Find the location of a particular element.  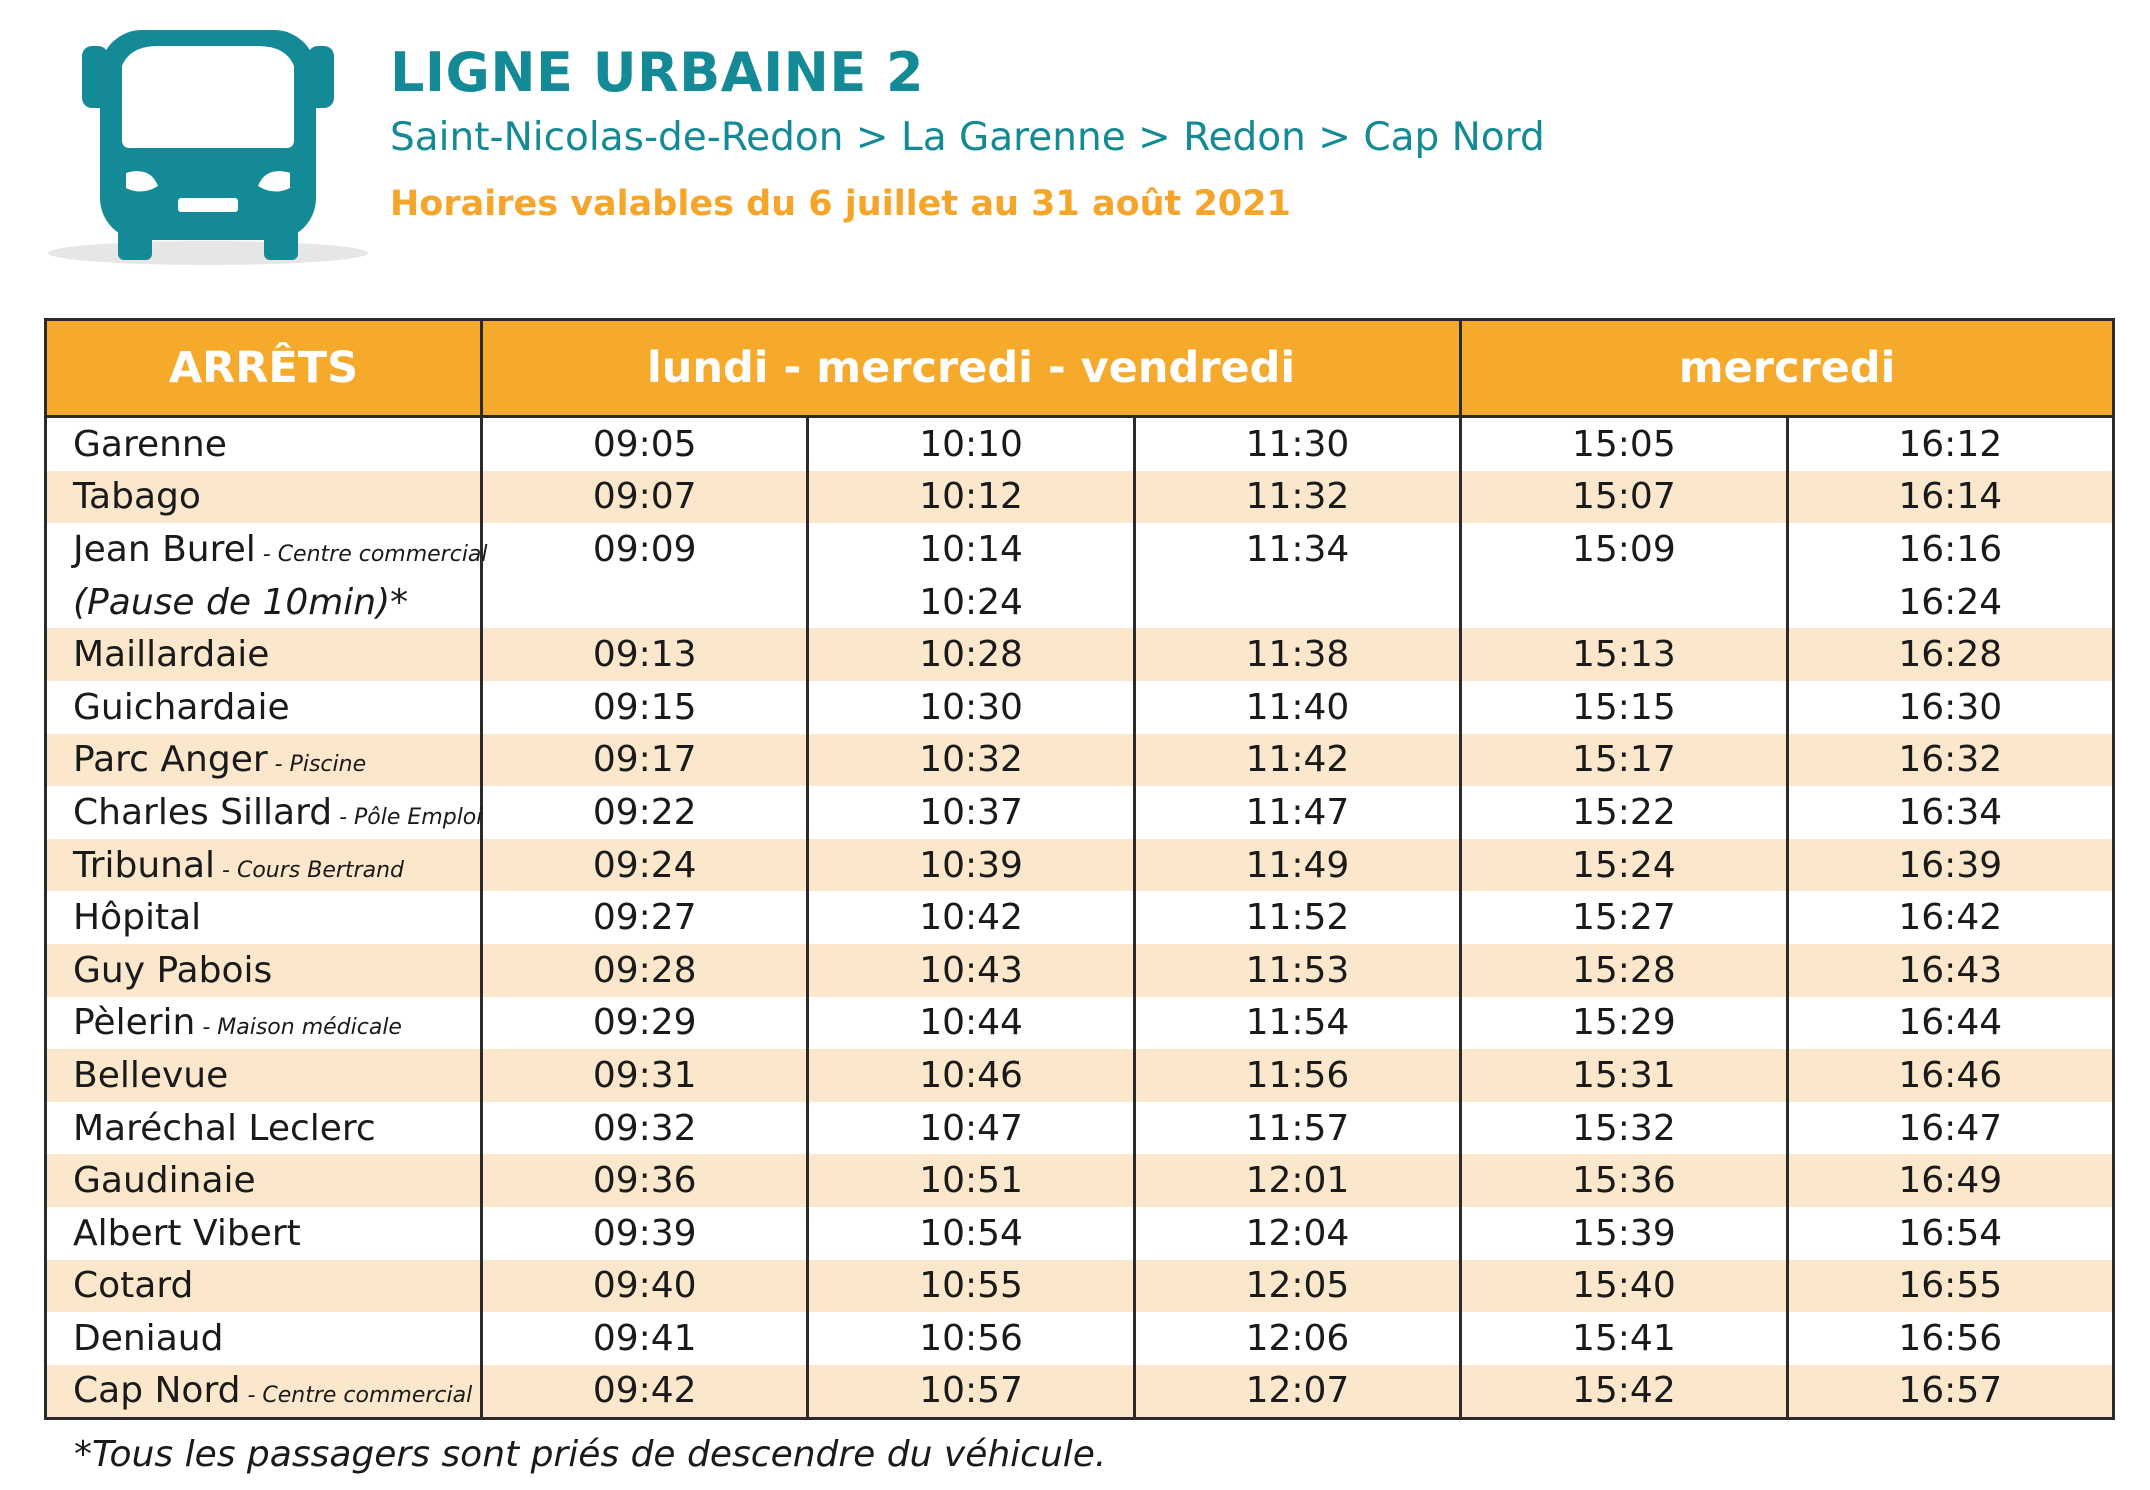

stop-name: Guy Pabois is located at coordinates (173, 970).